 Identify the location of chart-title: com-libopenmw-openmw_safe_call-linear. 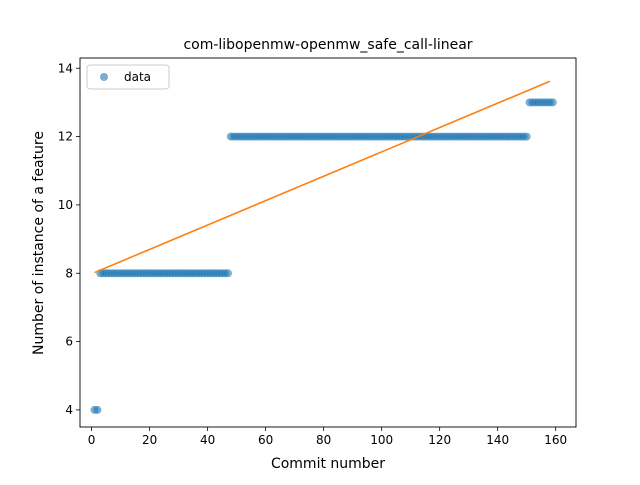
(327, 45).